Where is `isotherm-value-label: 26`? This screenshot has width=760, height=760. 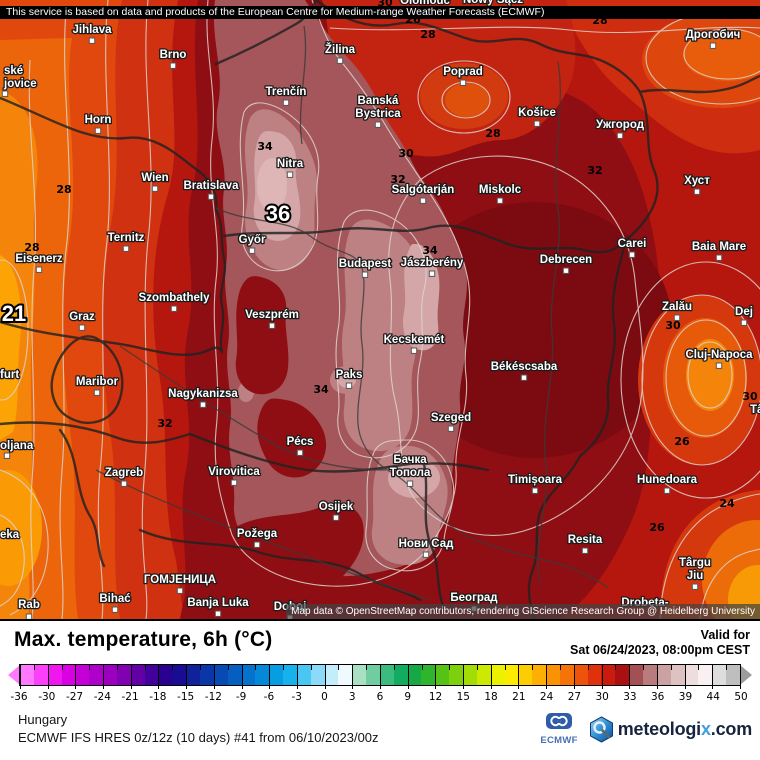 isotherm-value-label: 26 is located at coordinates (682, 441).